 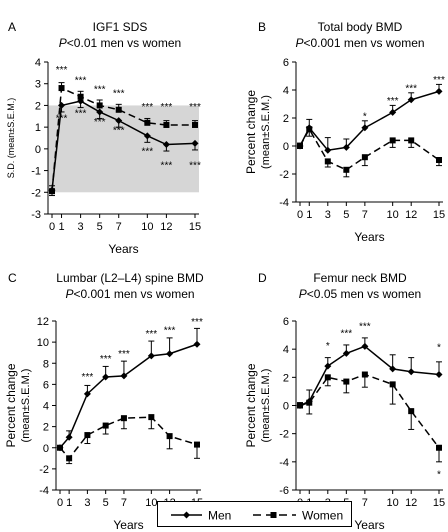 I want to click on panel-b-title: Total body BMD, so click(x=360, y=27).